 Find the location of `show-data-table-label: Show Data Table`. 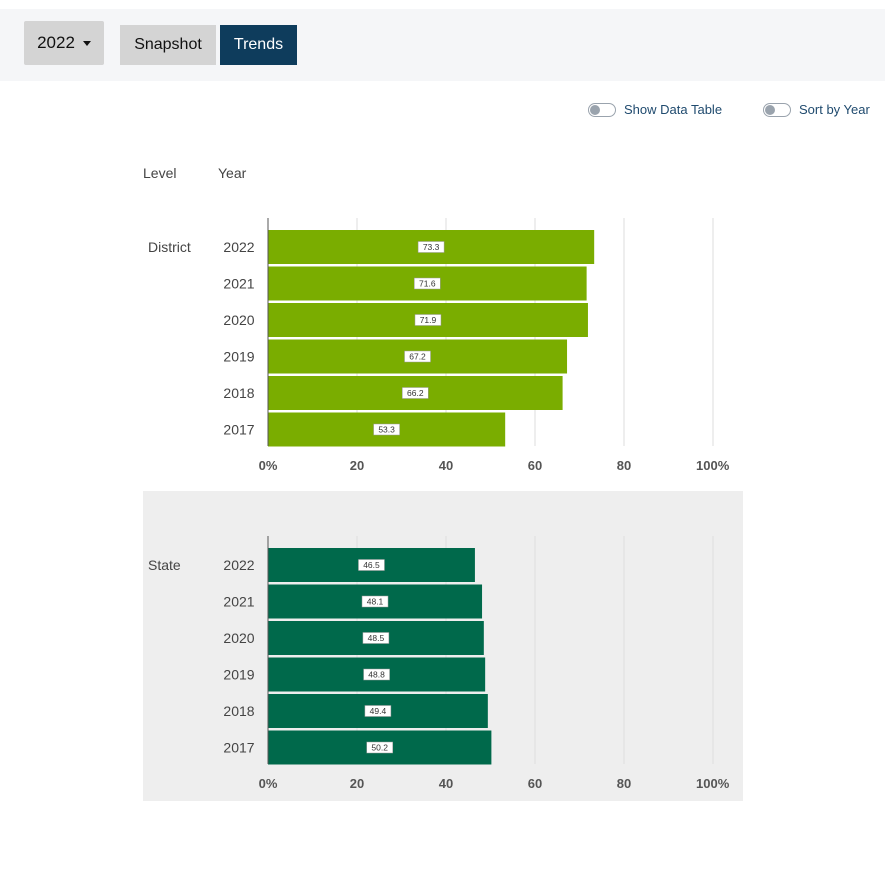

show-data-table-label: Show Data Table is located at coordinates (673, 109).